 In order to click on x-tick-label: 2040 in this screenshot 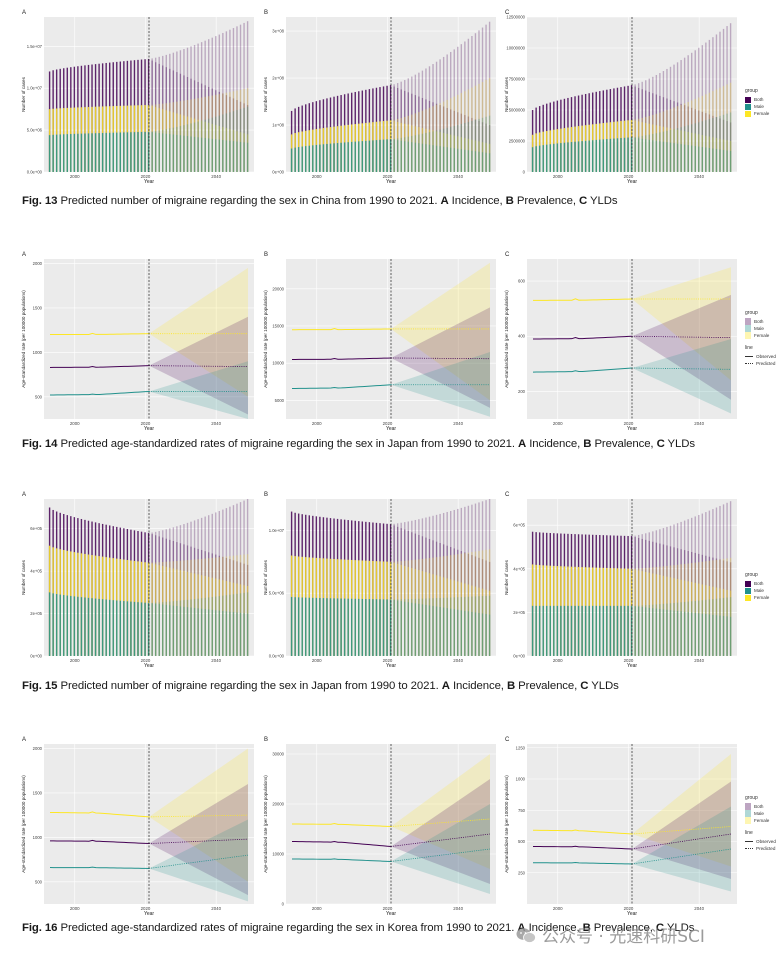, I will do `click(458, 423)`.